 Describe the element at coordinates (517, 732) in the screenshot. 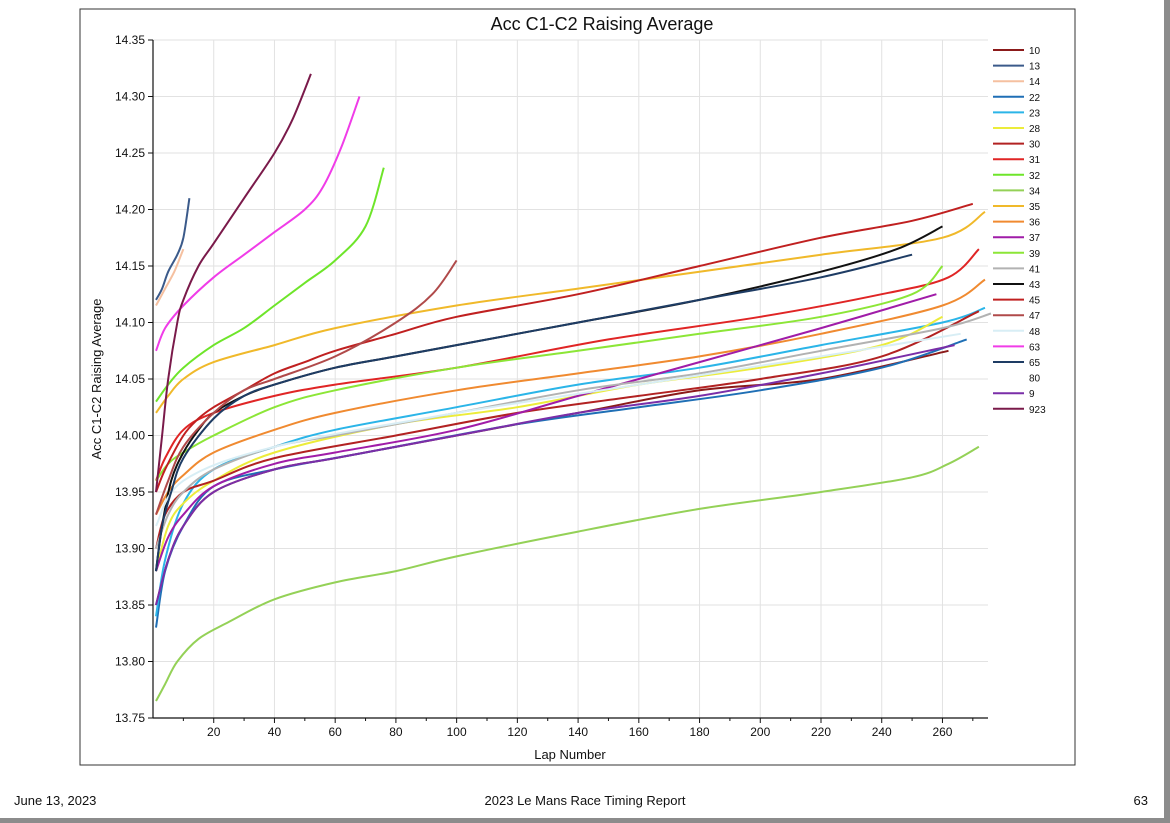

I see `x-tick-label: 120` at that location.